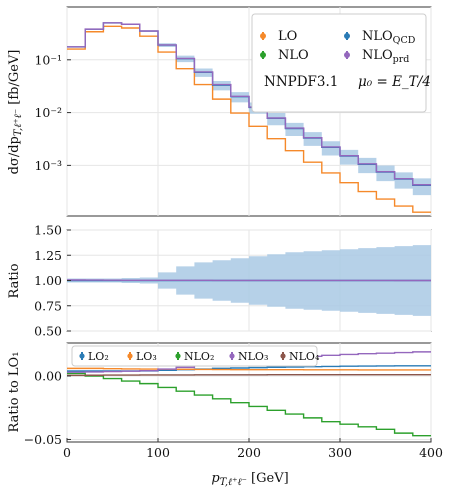 This screenshot has height=492, width=454. Describe the element at coordinates (43, 439) in the screenshot. I see `y-tick-label: −0.05` at that location.